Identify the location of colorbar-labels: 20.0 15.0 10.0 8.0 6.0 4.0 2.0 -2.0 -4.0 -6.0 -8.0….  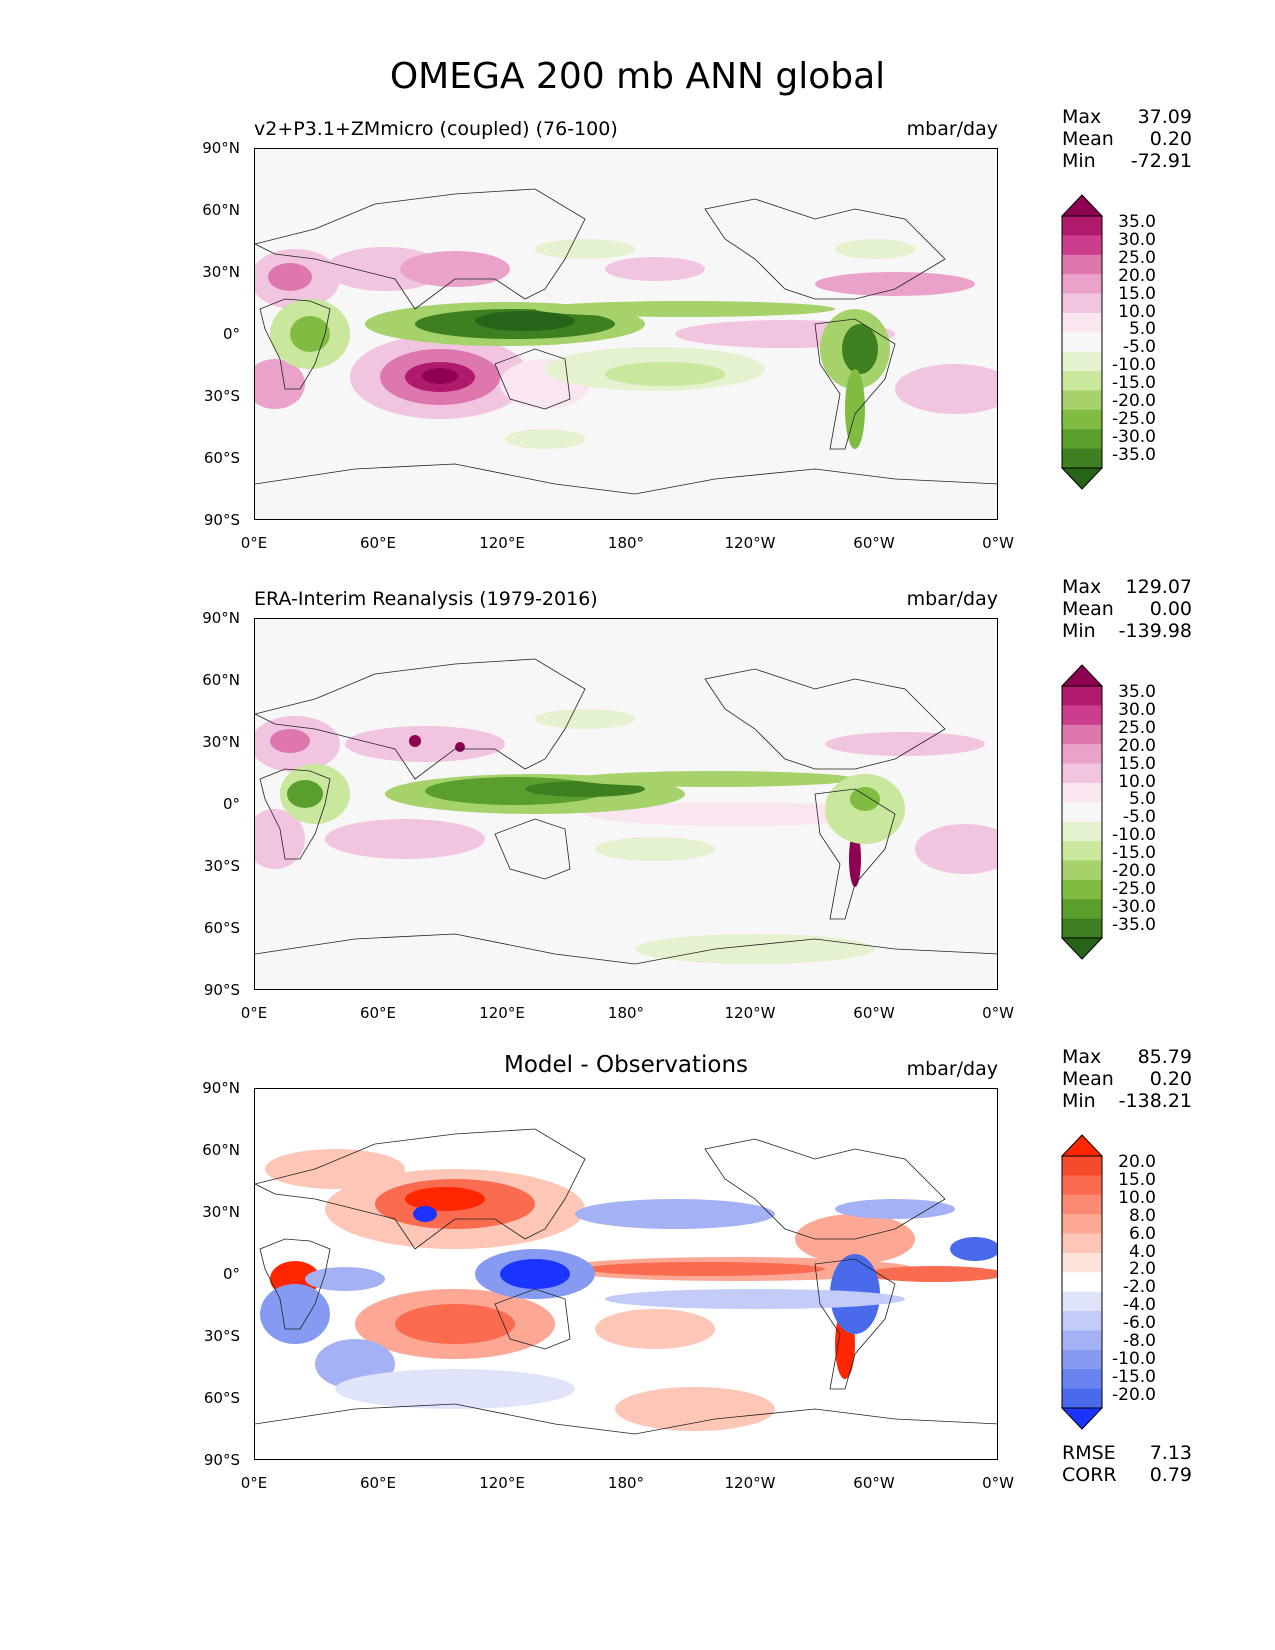
(1130, 1278).